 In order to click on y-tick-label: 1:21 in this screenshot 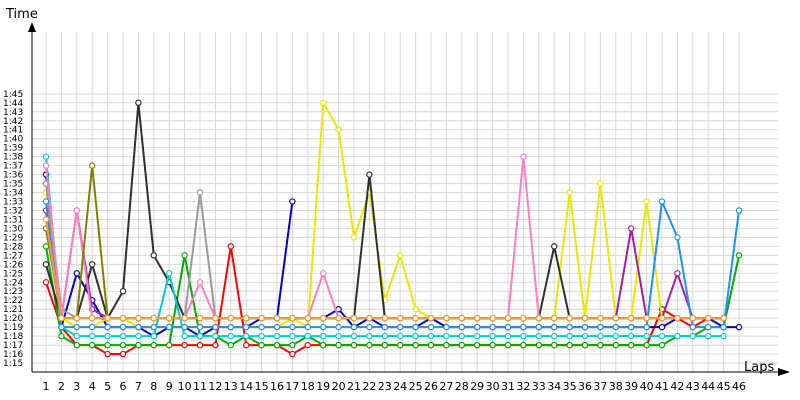, I will do `click(13, 310)`.